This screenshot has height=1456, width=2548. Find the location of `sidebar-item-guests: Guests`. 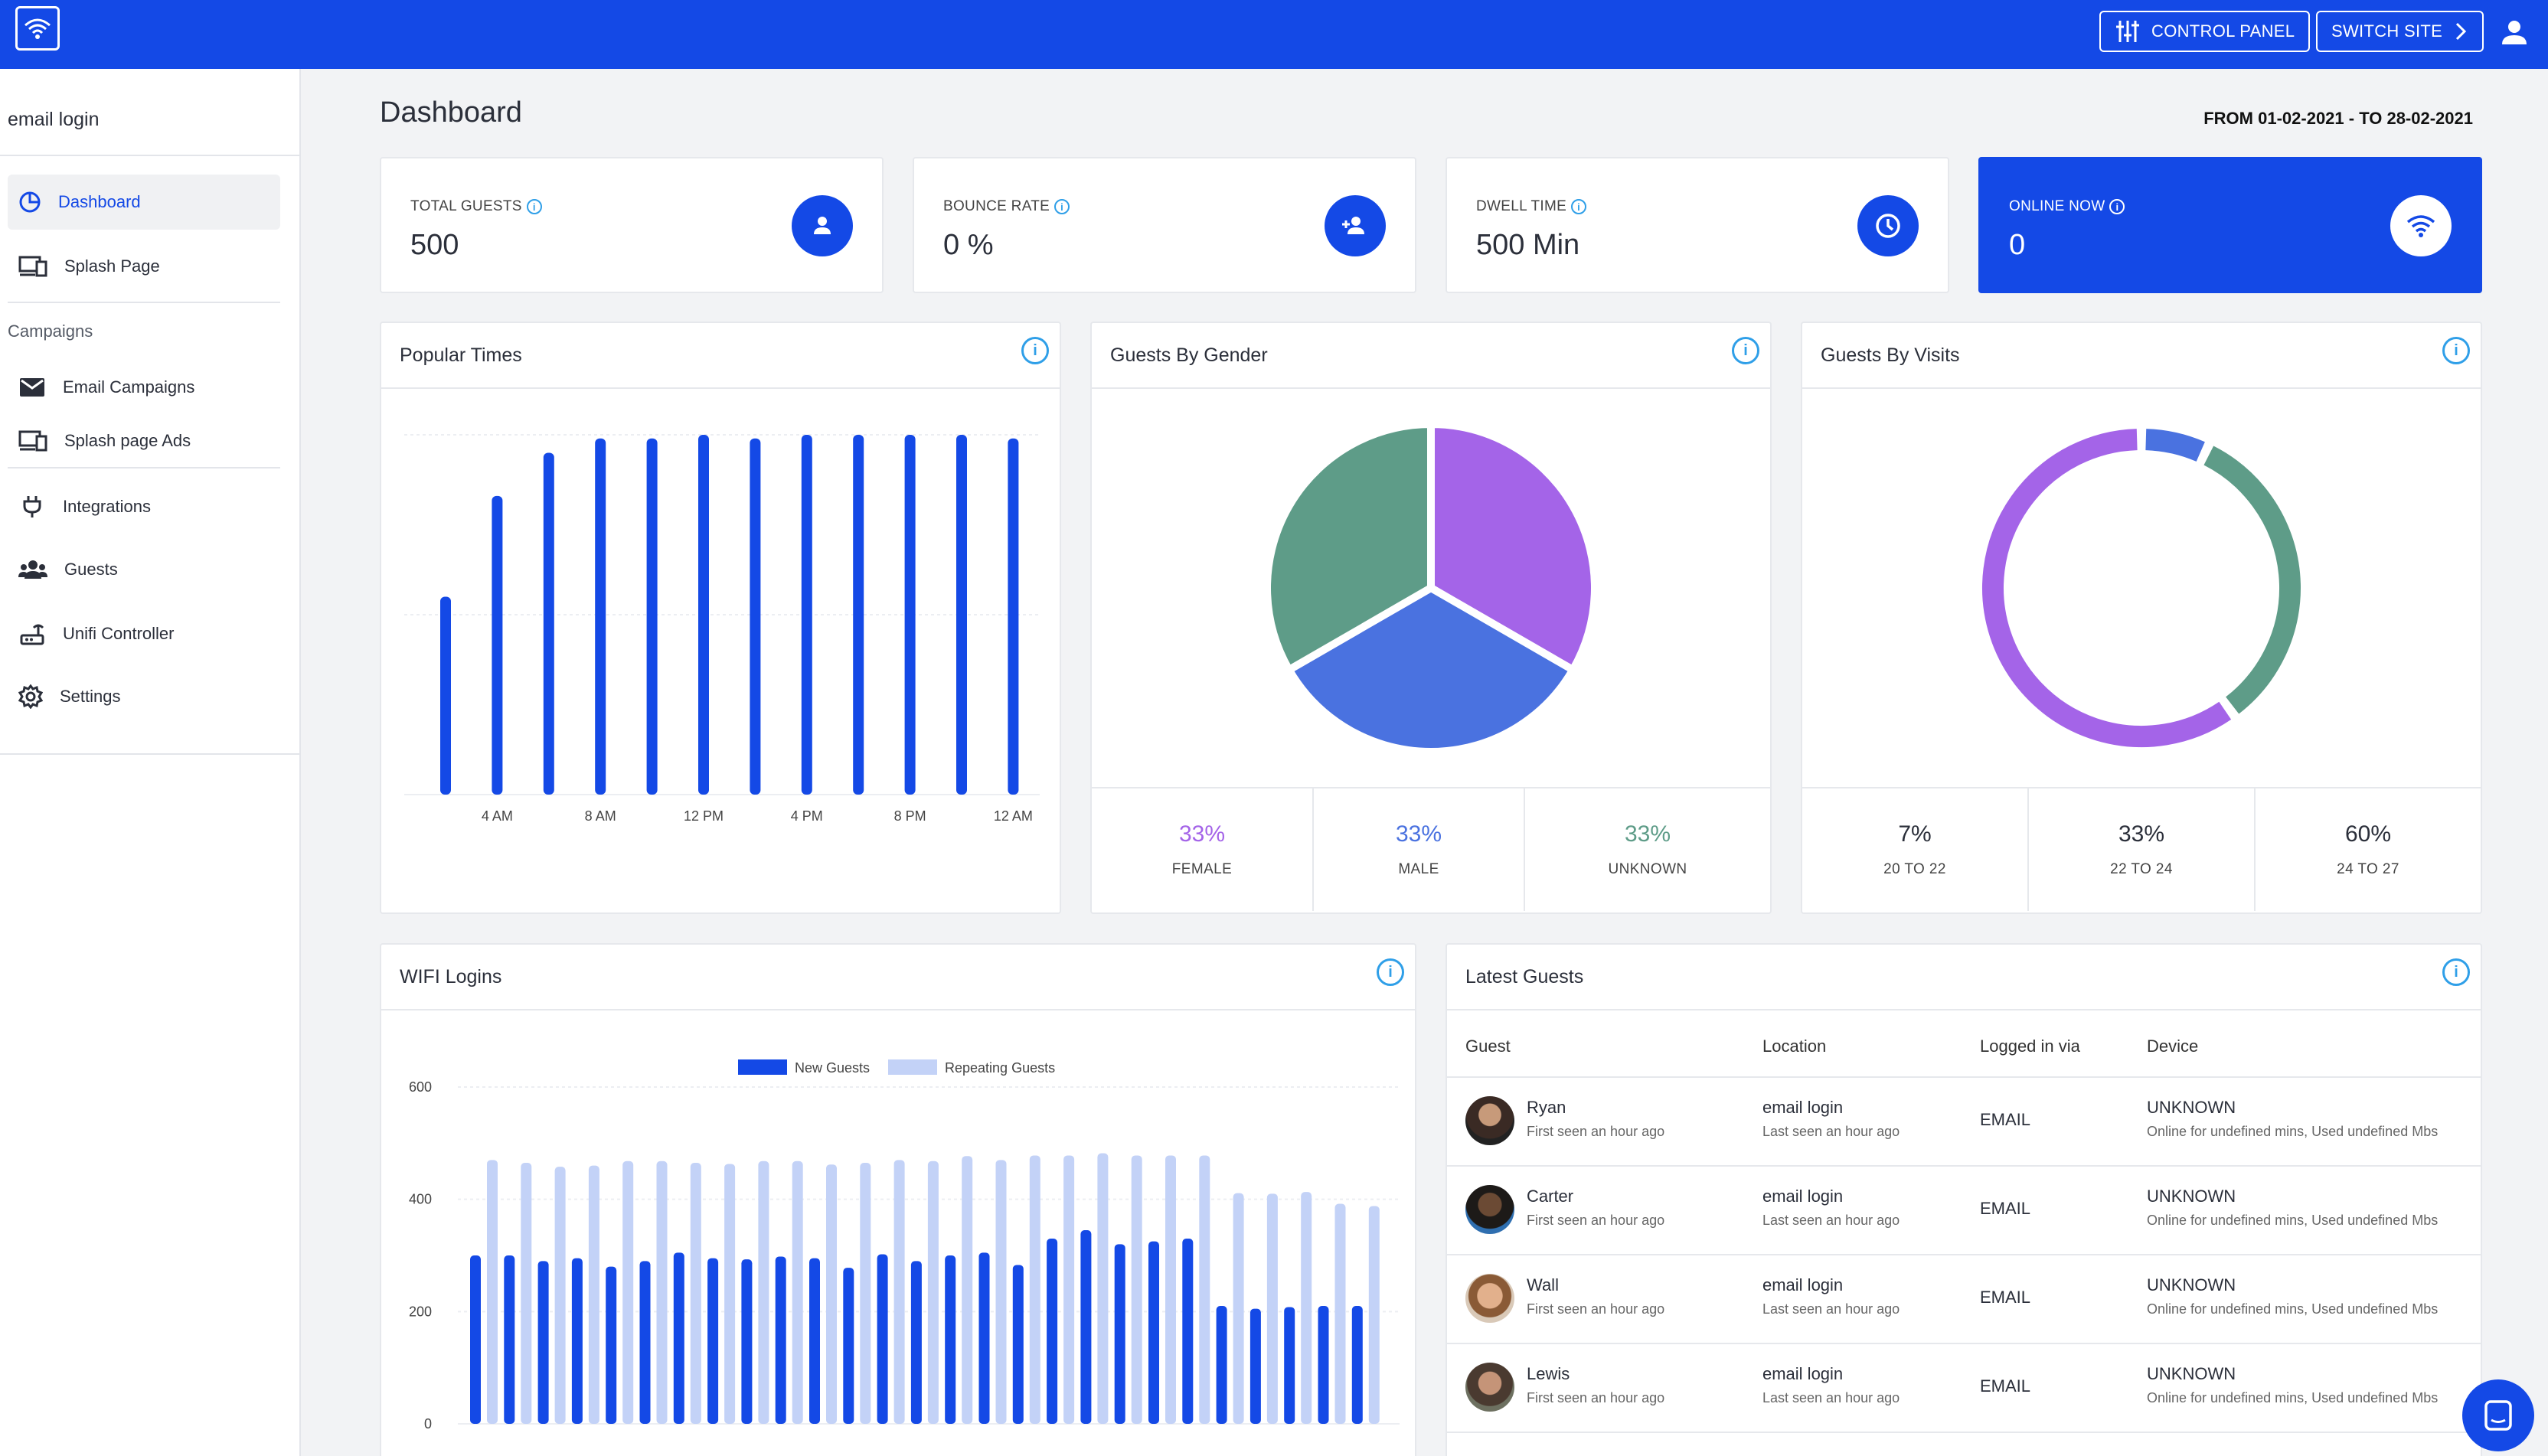

sidebar-item-guests: Guests is located at coordinates (144, 570).